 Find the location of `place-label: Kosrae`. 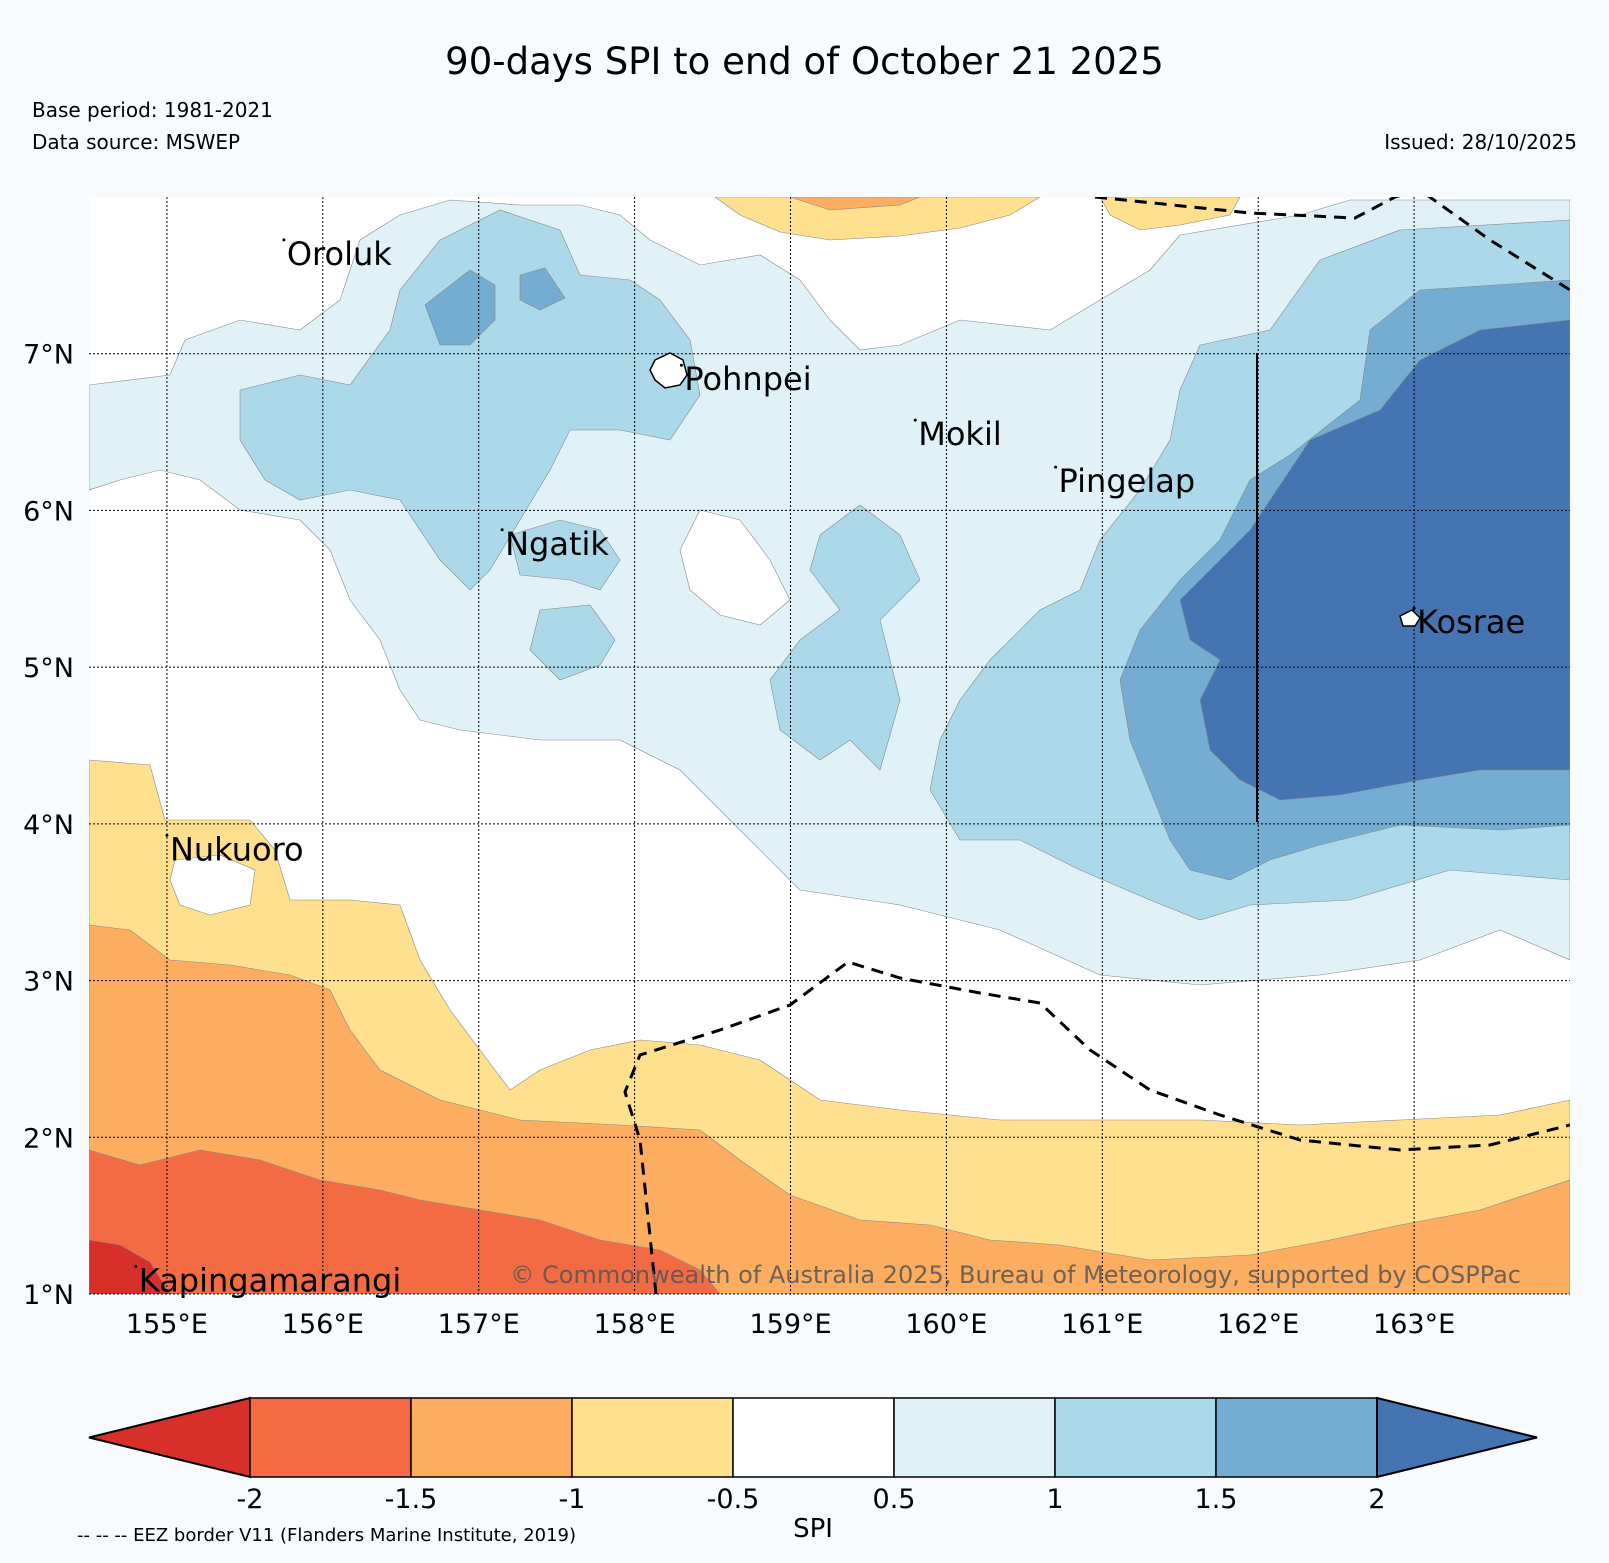

place-label: Kosrae is located at coordinates (1471, 622).